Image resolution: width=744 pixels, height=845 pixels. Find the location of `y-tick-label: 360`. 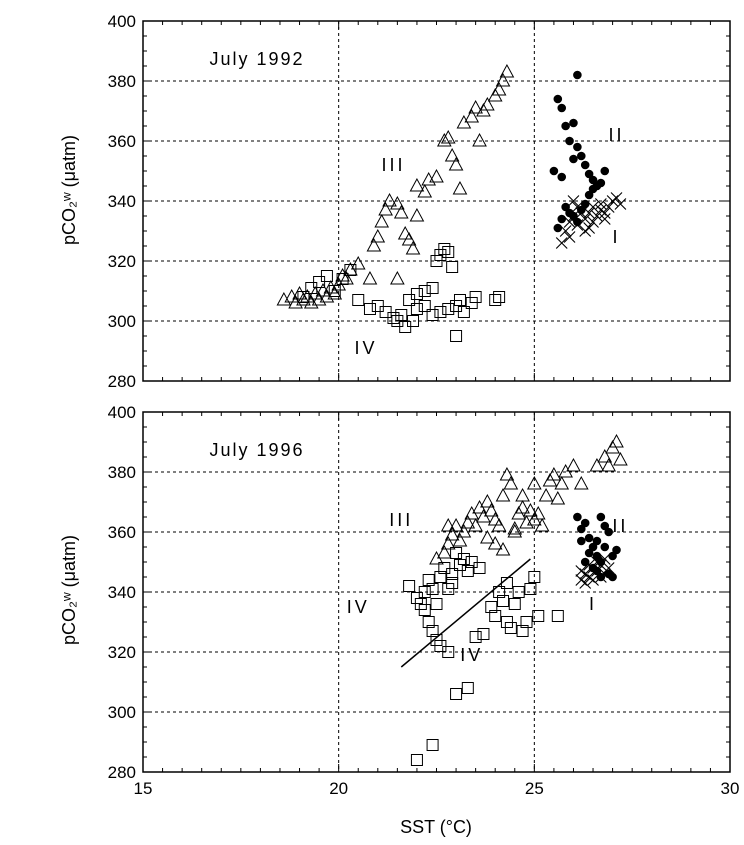

y-tick-label: 360 is located at coordinates (122, 141).